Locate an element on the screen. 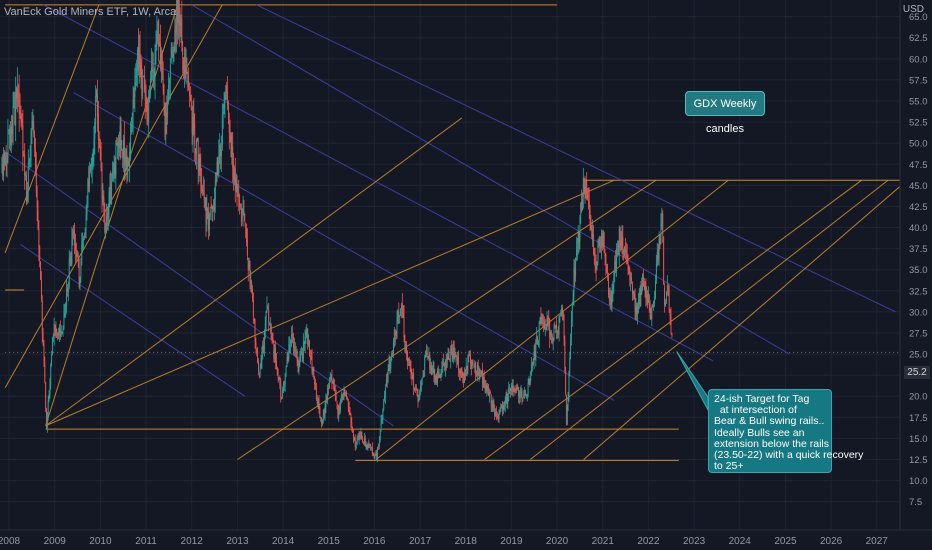  x-tick-label: 2021 is located at coordinates (603, 541).